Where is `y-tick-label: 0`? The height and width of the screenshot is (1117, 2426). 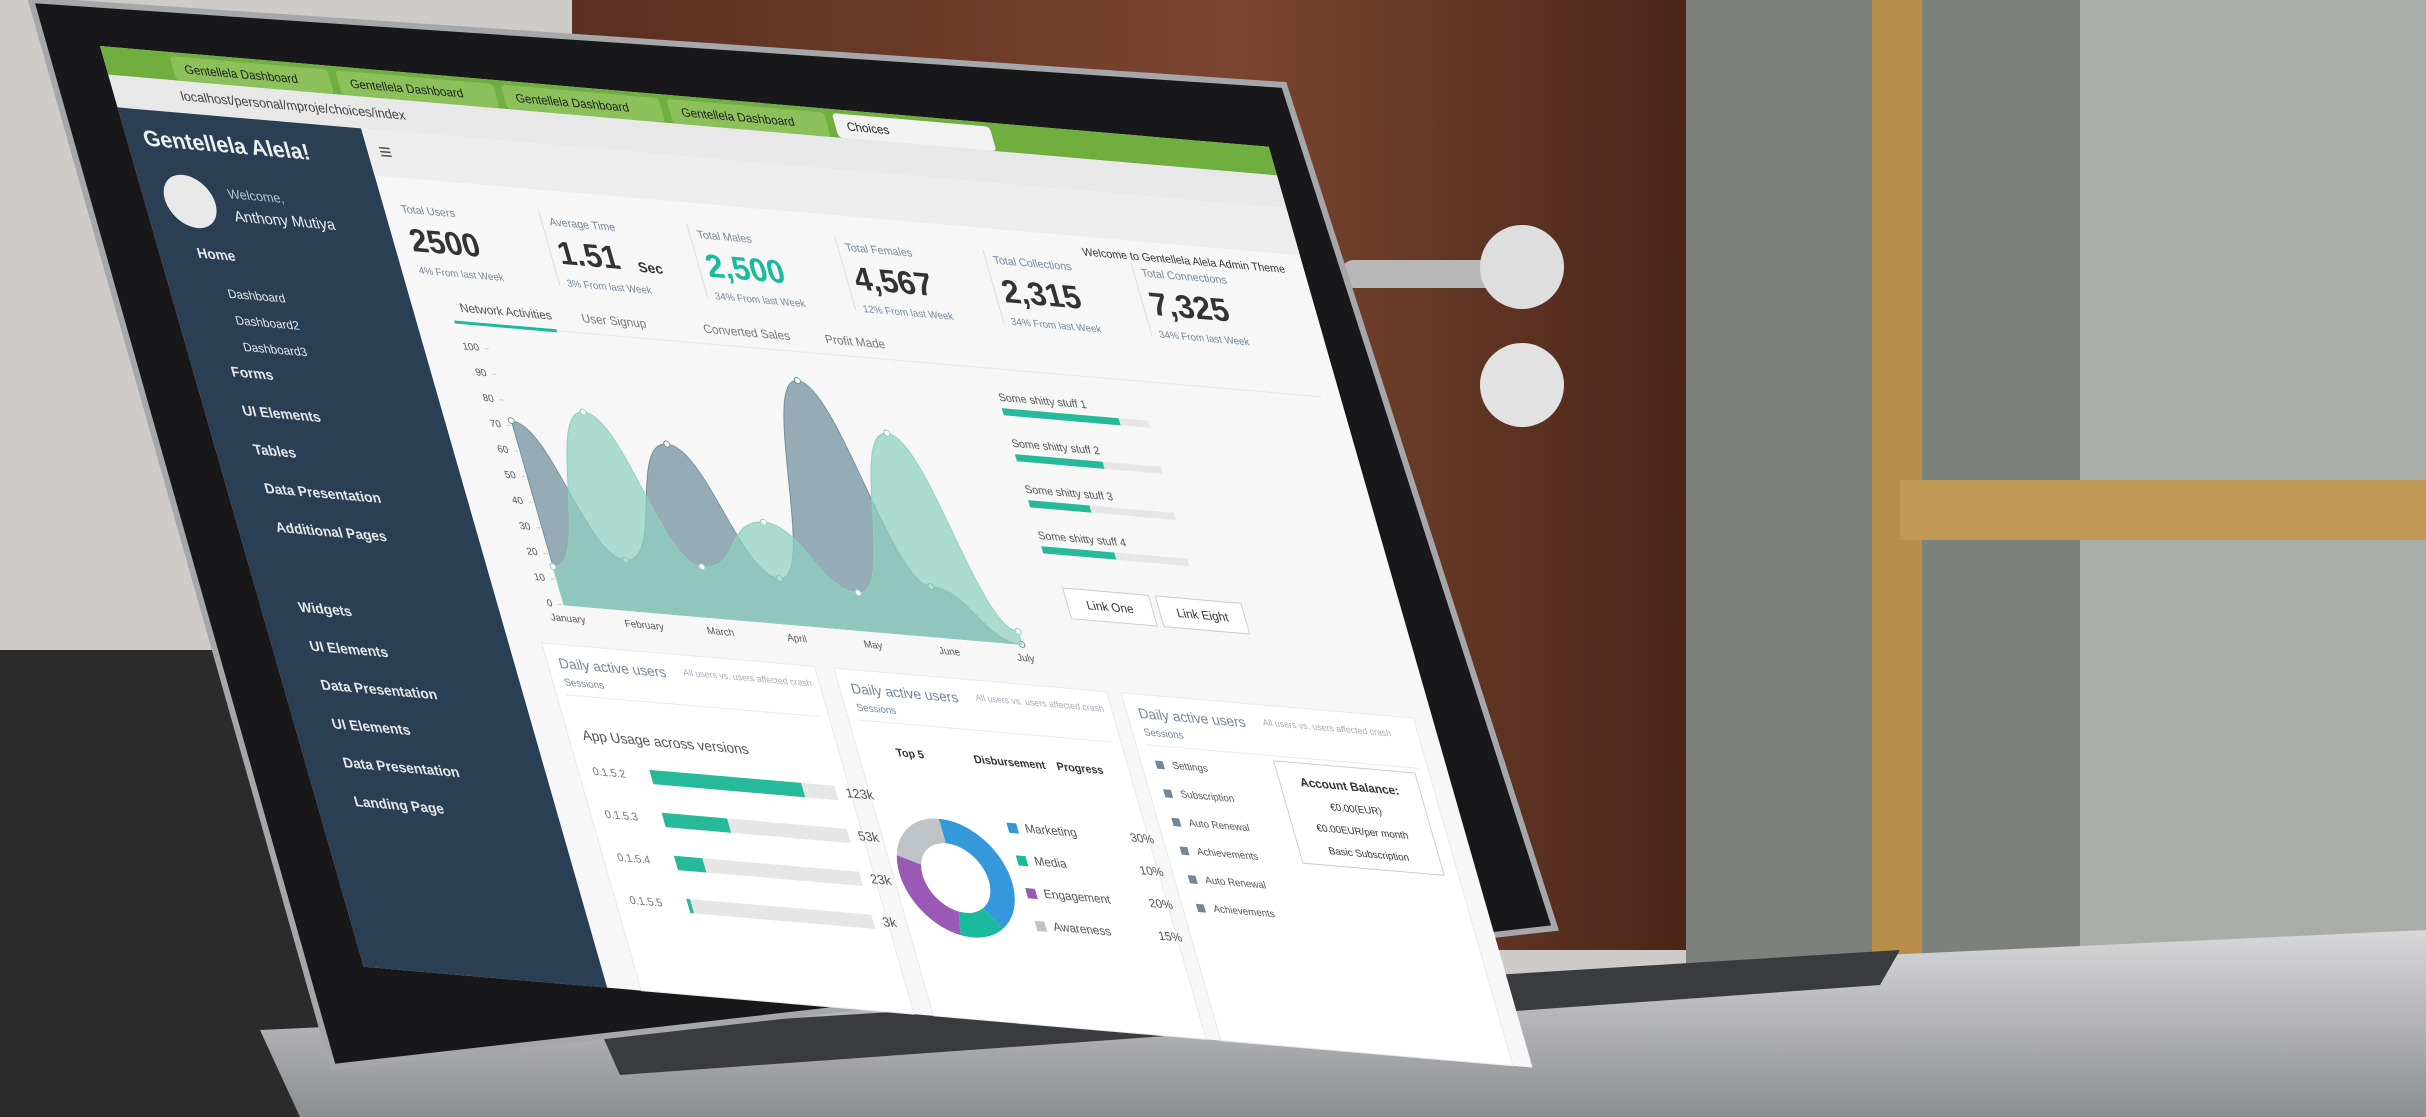
y-tick-label: 0 is located at coordinates (549, 604).